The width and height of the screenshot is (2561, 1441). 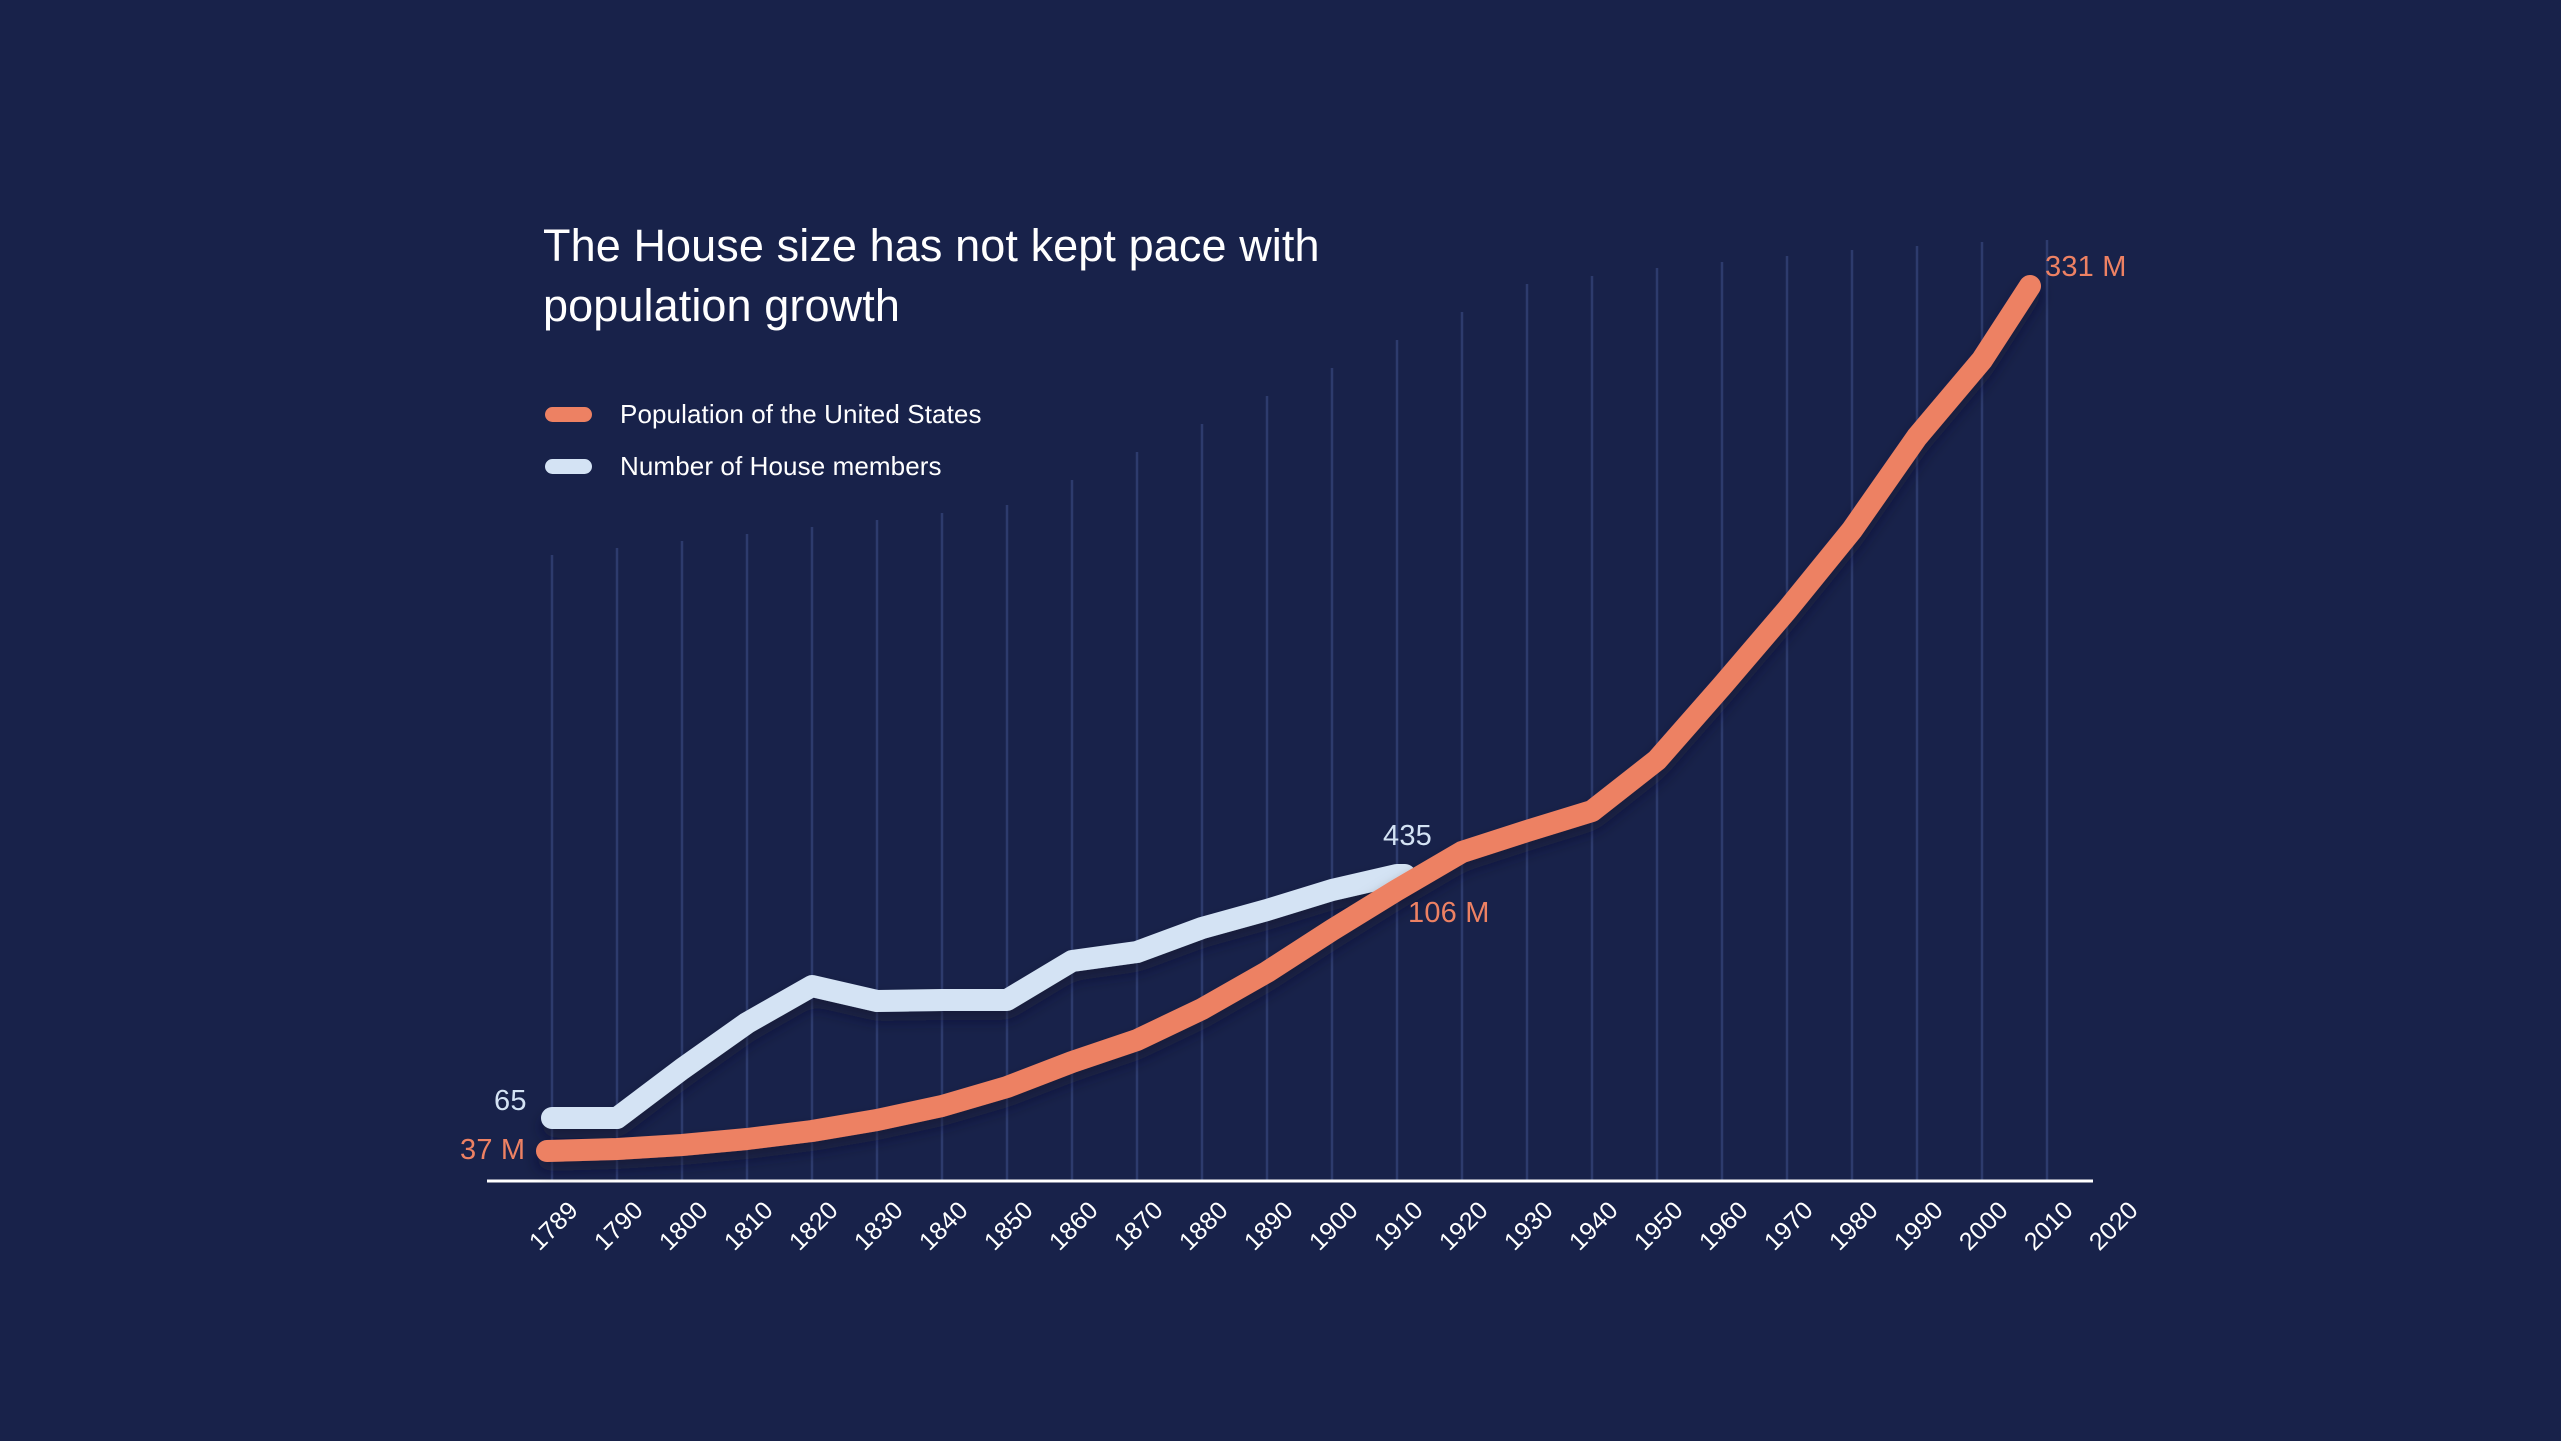 I want to click on legend-swatch-house-icon, so click(x=568, y=466).